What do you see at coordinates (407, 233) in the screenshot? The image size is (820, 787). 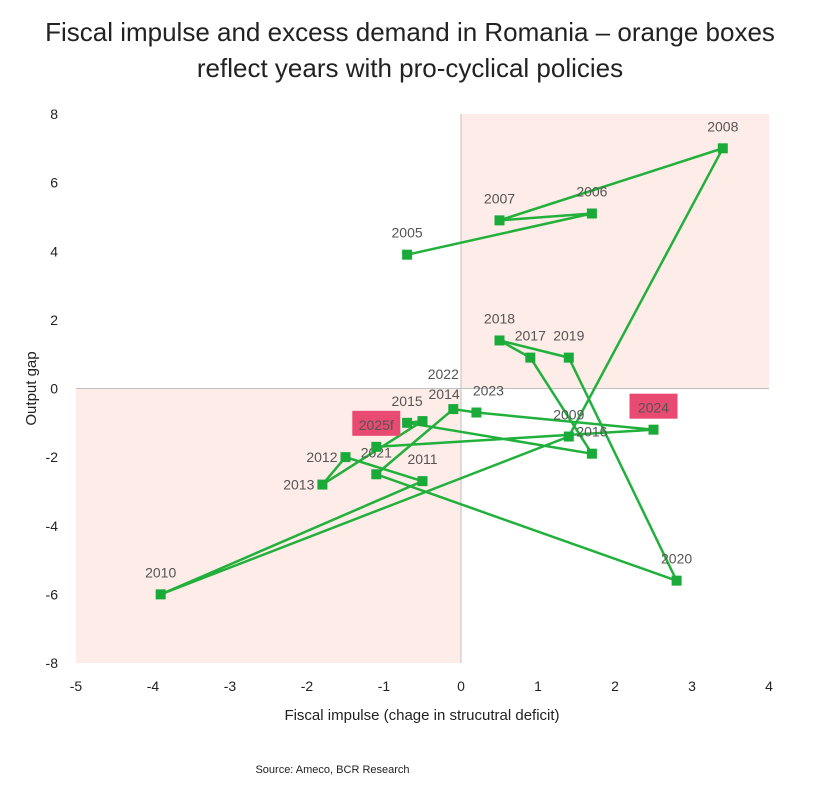 I see `data-label-2005: 2005` at bounding box center [407, 233].